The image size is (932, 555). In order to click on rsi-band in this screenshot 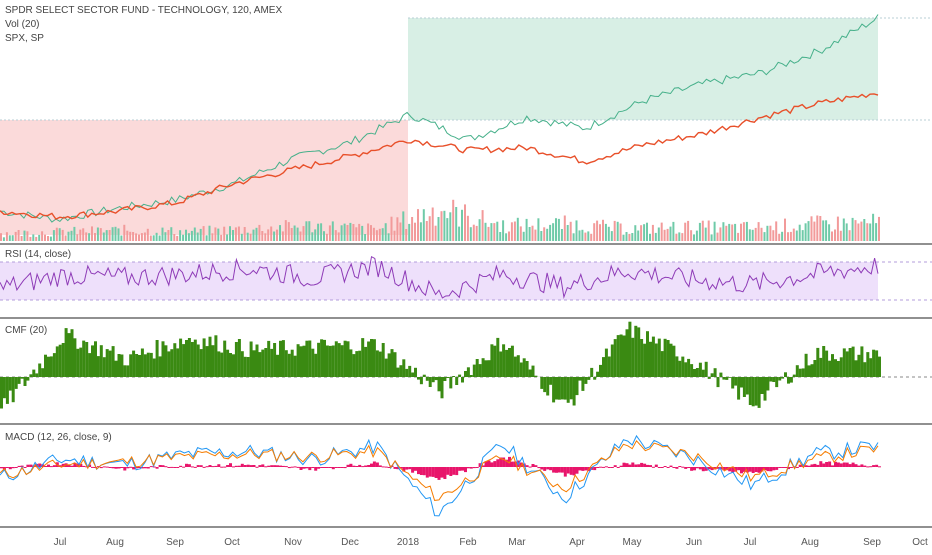, I will do `click(439, 281)`.